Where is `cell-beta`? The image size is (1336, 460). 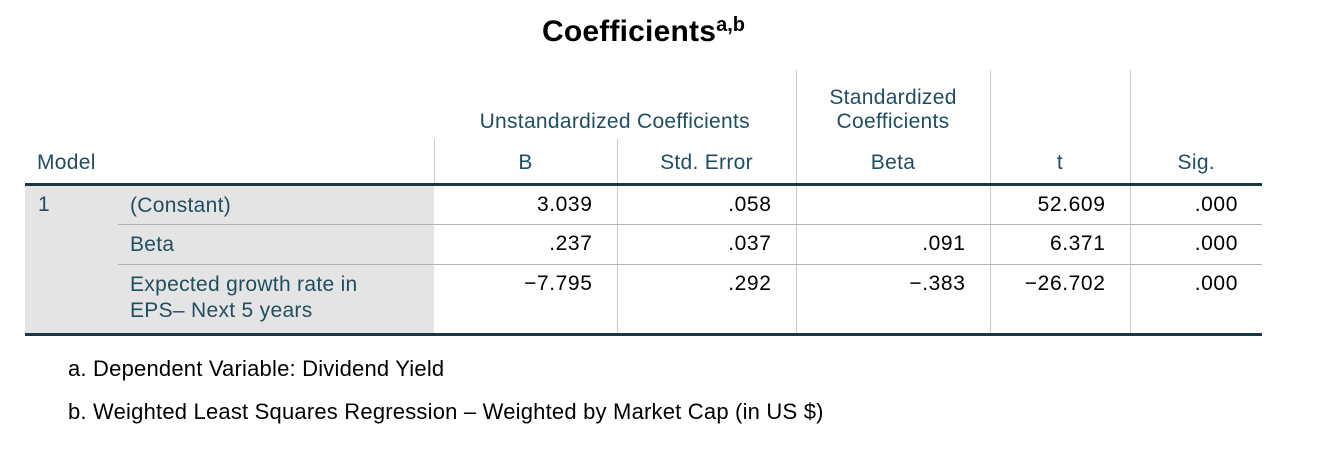
cell-beta is located at coordinates (892, 204).